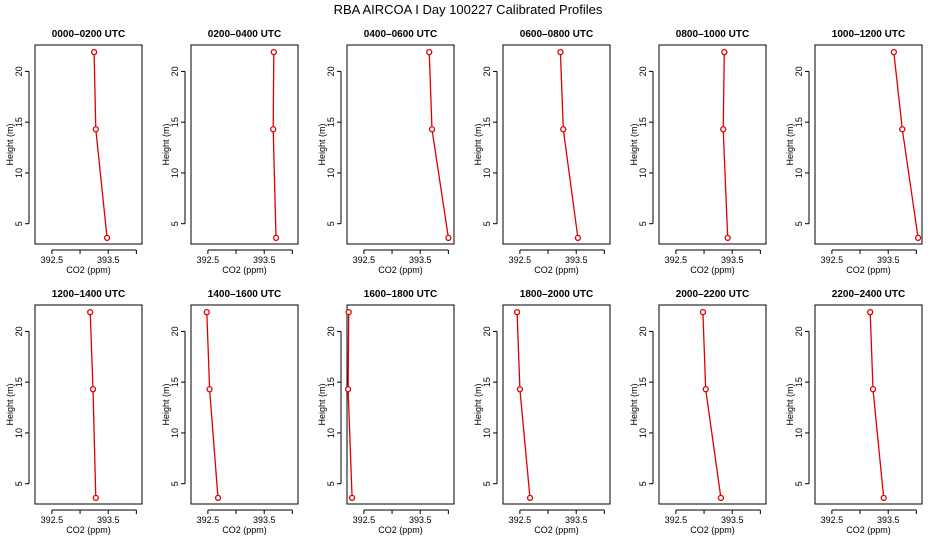  I want to click on panel-title: 0200–0400 UTC, so click(244, 34).